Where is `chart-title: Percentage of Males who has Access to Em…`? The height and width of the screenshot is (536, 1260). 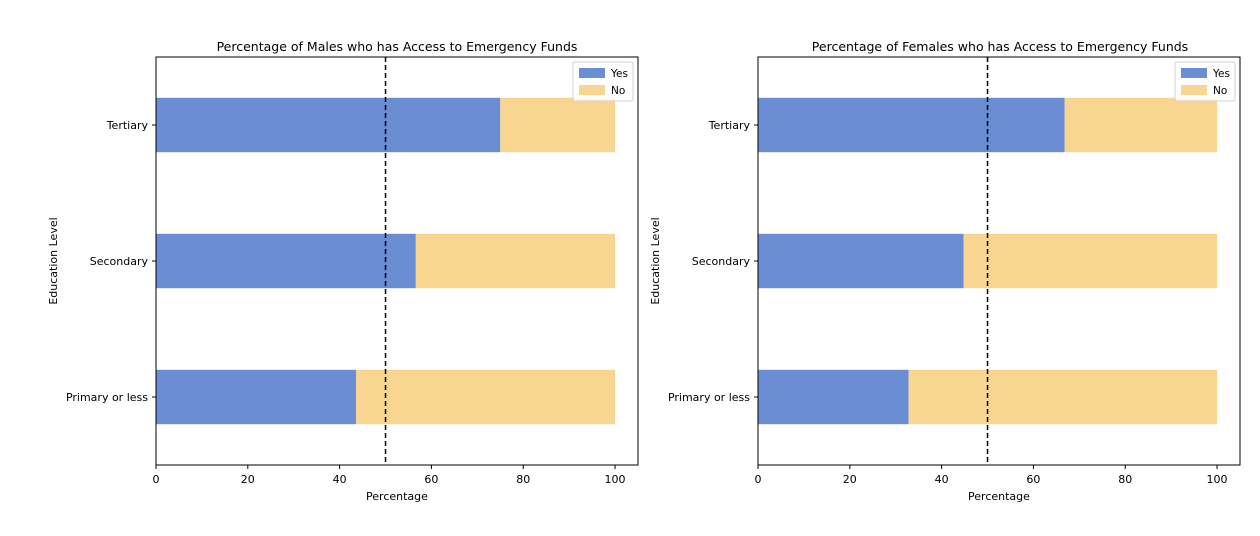 chart-title: Percentage of Males who has Access to Em… is located at coordinates (397, 46).